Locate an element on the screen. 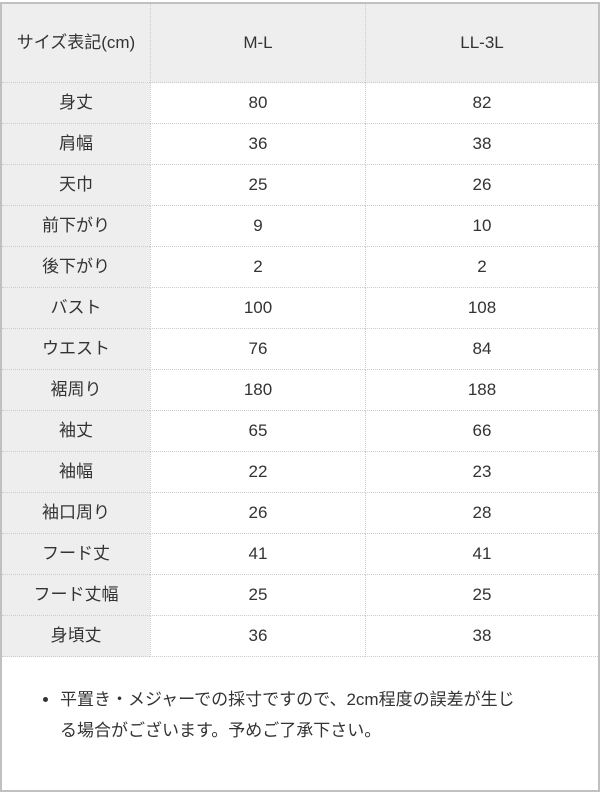 This screenshot has width=600, height=800. row-label: 袖丈 is located at coordinates (76, 431).